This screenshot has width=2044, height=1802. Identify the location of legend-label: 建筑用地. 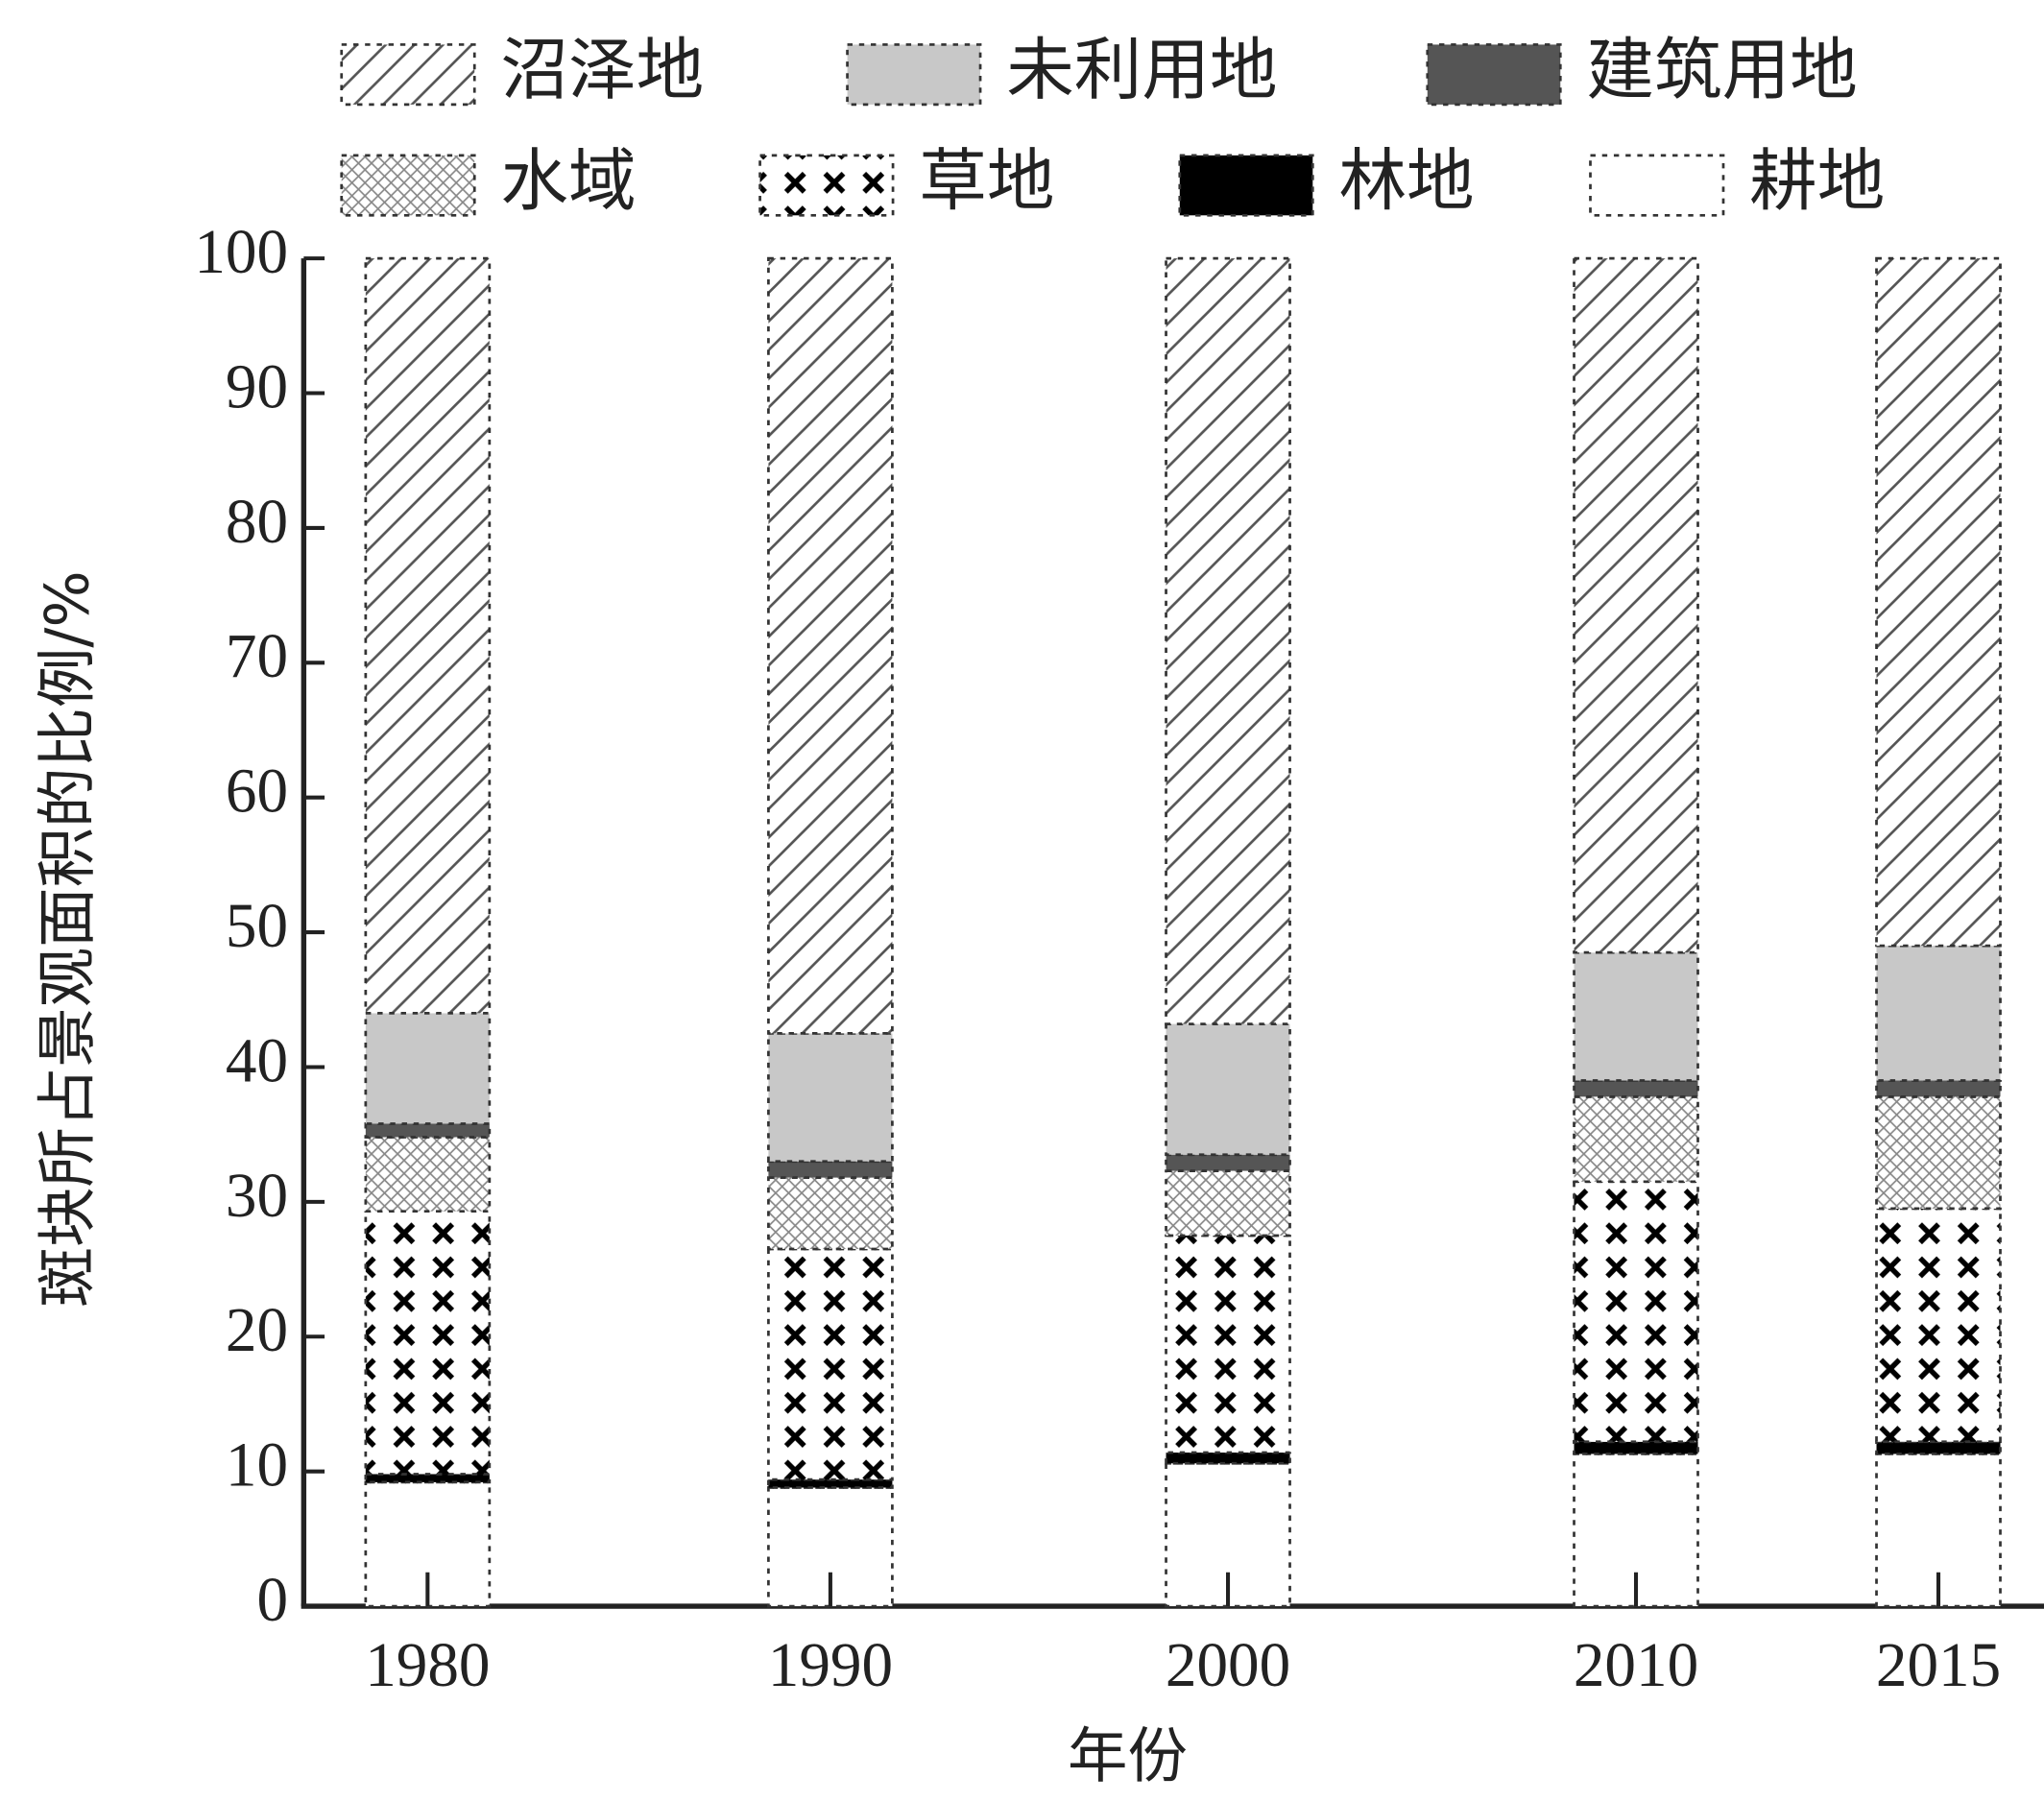
(1721, 69).